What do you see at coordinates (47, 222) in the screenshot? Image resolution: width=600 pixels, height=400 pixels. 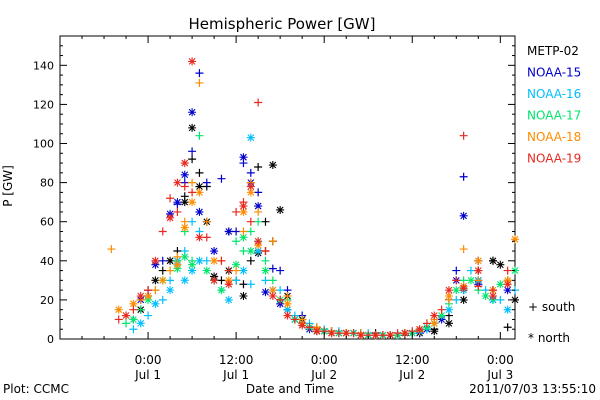 I see `y-tick-label-3: 60` at bounding box center [47, 222].